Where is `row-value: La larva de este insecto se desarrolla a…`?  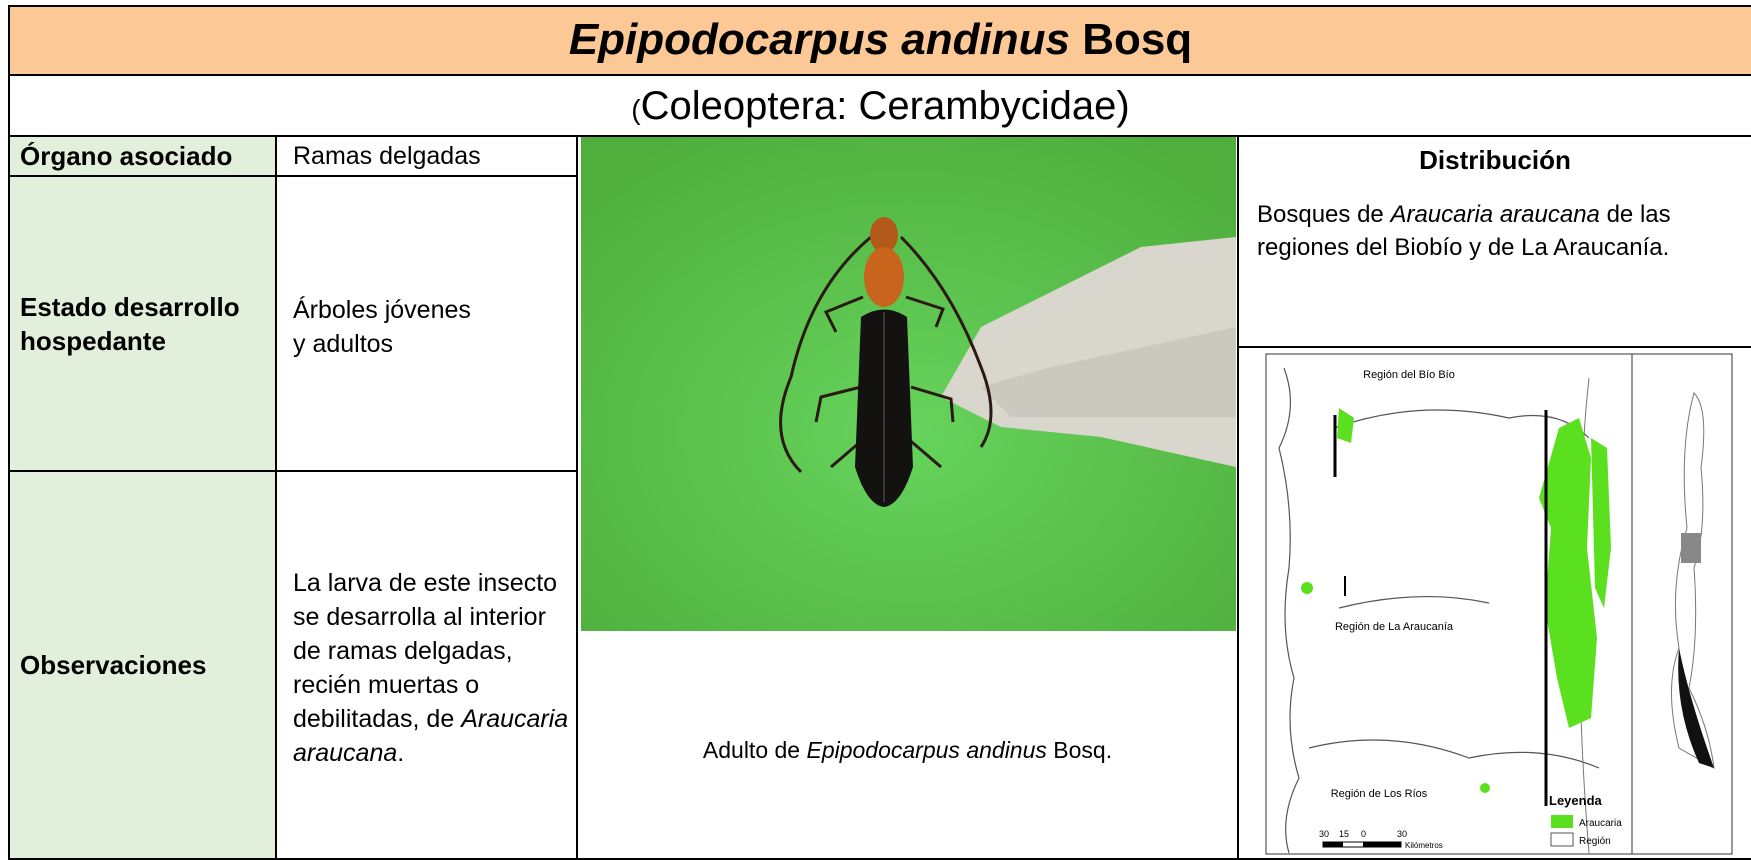
row-value: La larva de este insecto se desarrolla a… is located at coordinates (426, 665).